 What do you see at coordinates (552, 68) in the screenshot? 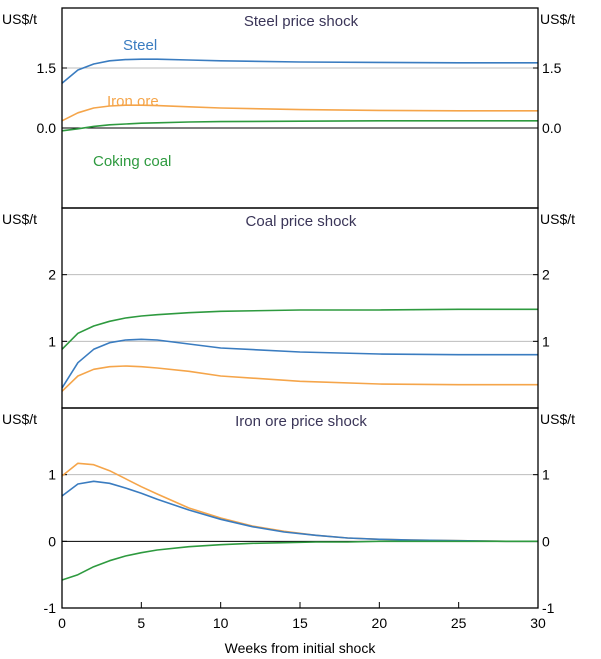
I see `y-tick-label-right: 1.5` at bounding box center [552, 68].